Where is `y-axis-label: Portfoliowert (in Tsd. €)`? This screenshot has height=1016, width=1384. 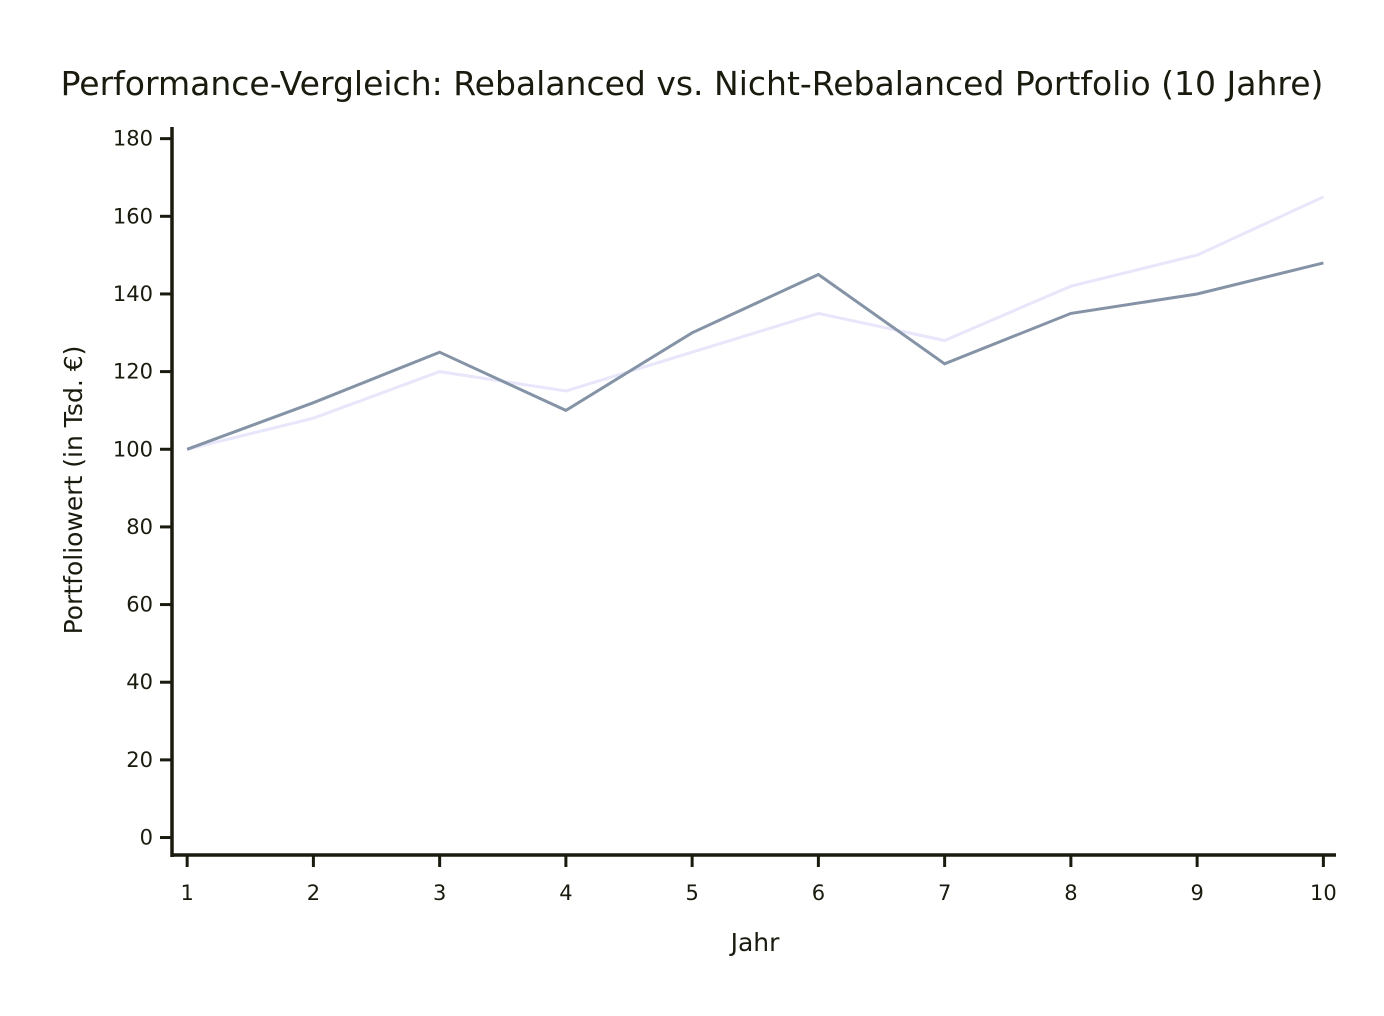
y-axis-label: Portfoliowert (in Tsd. €) is located at coordinates (73, 490).